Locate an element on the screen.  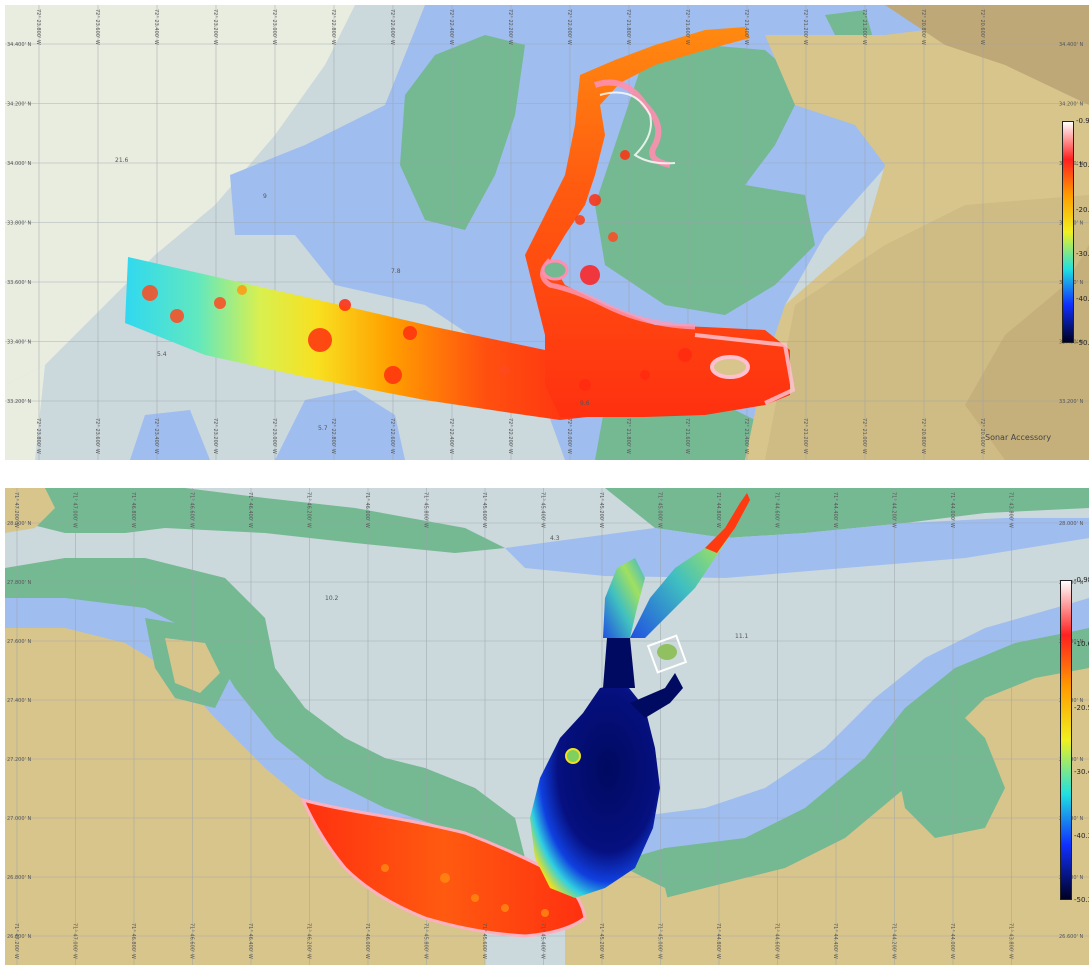
lat-tick-label: 27.400' N is located at coordinates (19, 701).